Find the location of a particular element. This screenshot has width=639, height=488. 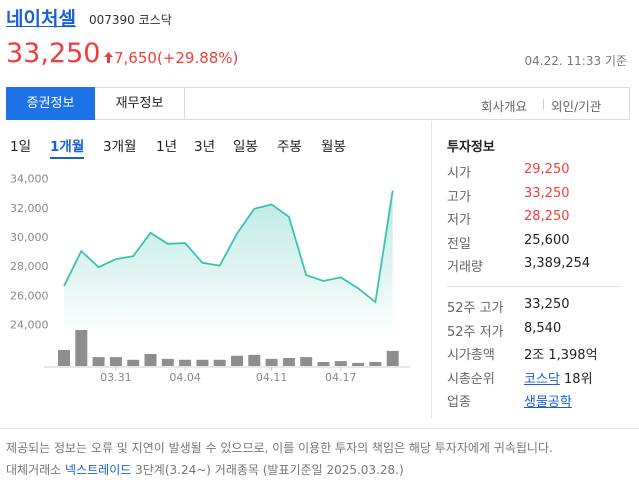

info-label: 저가 is located at coordinates (459, 220).